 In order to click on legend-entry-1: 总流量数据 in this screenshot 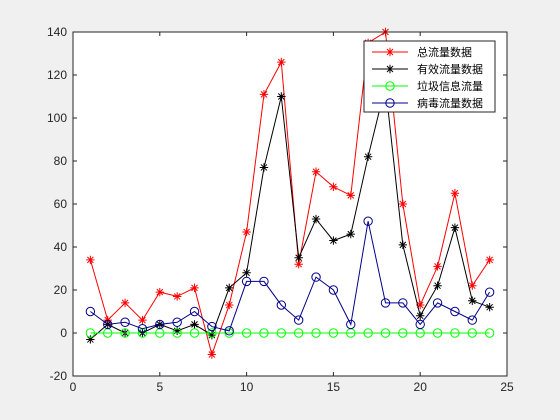, I will do `click(422, 52)`.